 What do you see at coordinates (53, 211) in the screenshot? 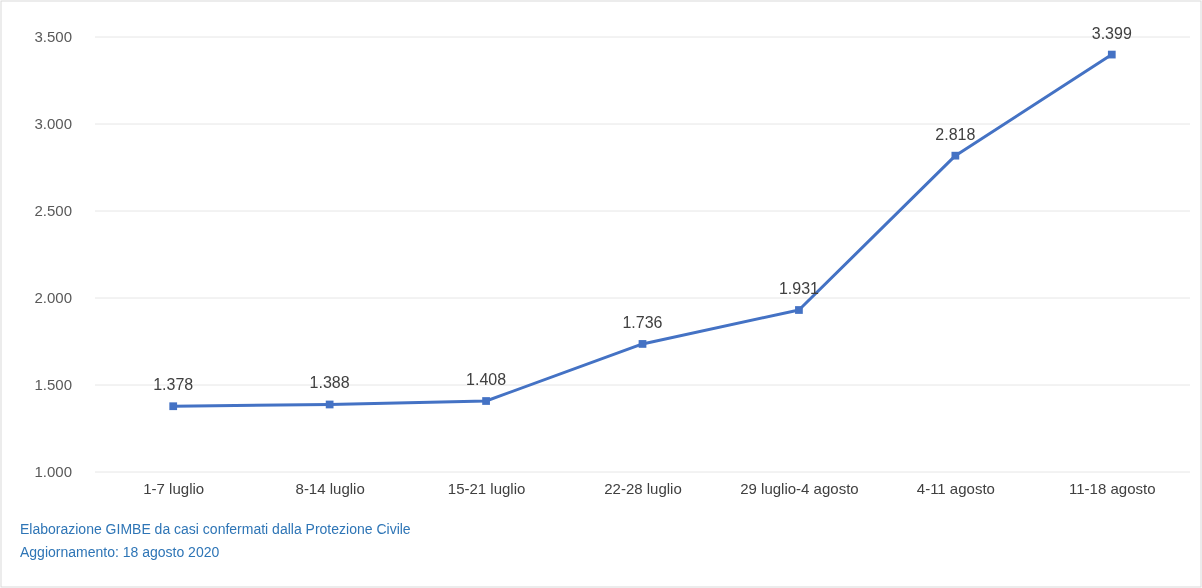
I see `y-tick-label: 2.500` at bounding box center [53, 211].